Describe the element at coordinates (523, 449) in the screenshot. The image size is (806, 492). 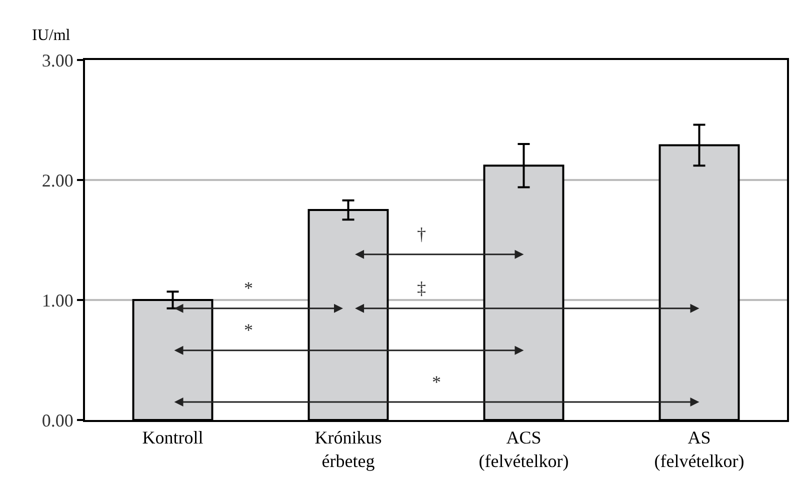
I see `x-tick-label: ACS (felvételkor)` at that location.